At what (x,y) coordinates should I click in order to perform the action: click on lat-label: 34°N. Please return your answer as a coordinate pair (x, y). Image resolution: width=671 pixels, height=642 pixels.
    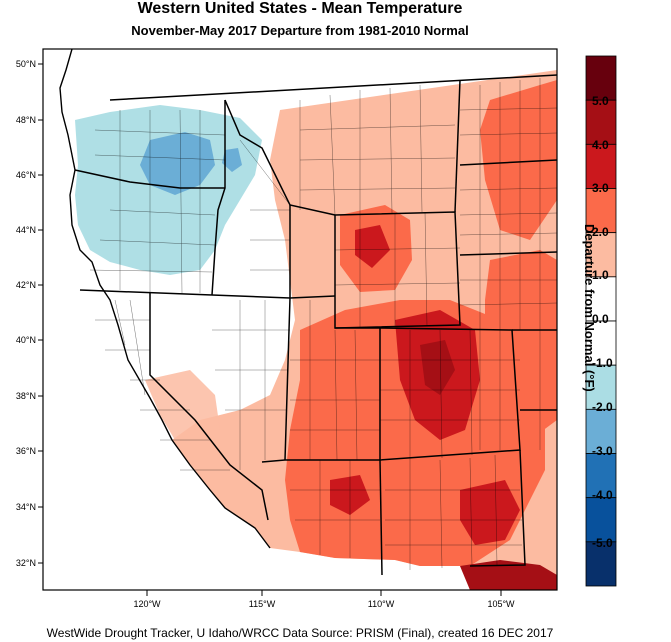
    Looking at the image, I should click on (26, 507).